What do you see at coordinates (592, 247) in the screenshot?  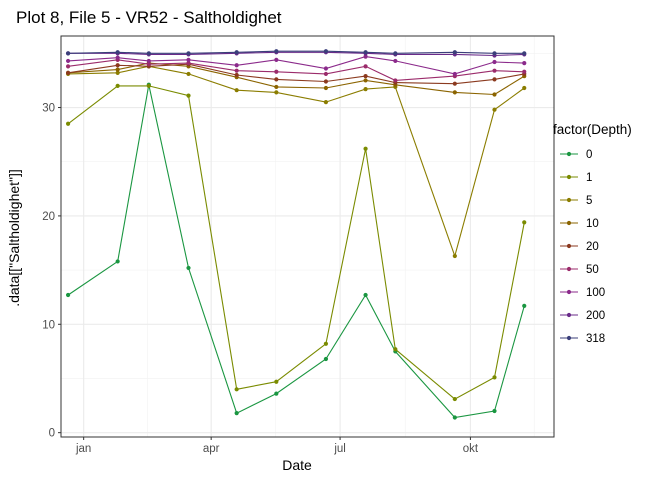 I see `legend-label: 20` at bounding box center [592, 247].